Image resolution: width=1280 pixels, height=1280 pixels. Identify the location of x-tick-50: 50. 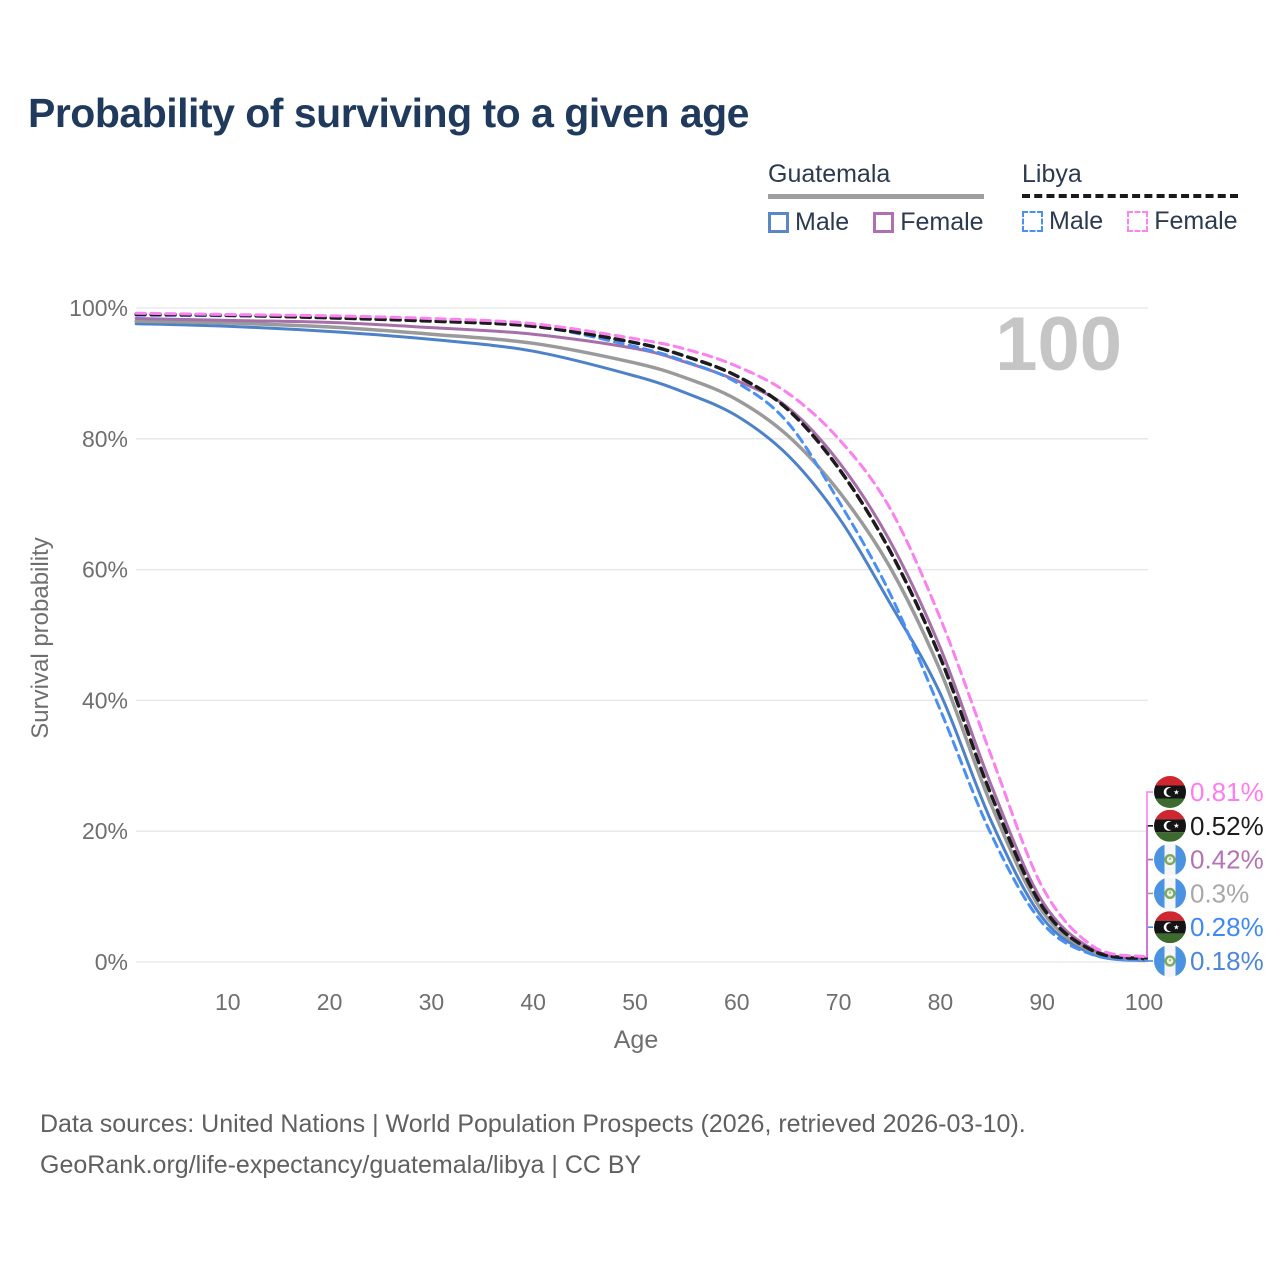
(635, 1002).